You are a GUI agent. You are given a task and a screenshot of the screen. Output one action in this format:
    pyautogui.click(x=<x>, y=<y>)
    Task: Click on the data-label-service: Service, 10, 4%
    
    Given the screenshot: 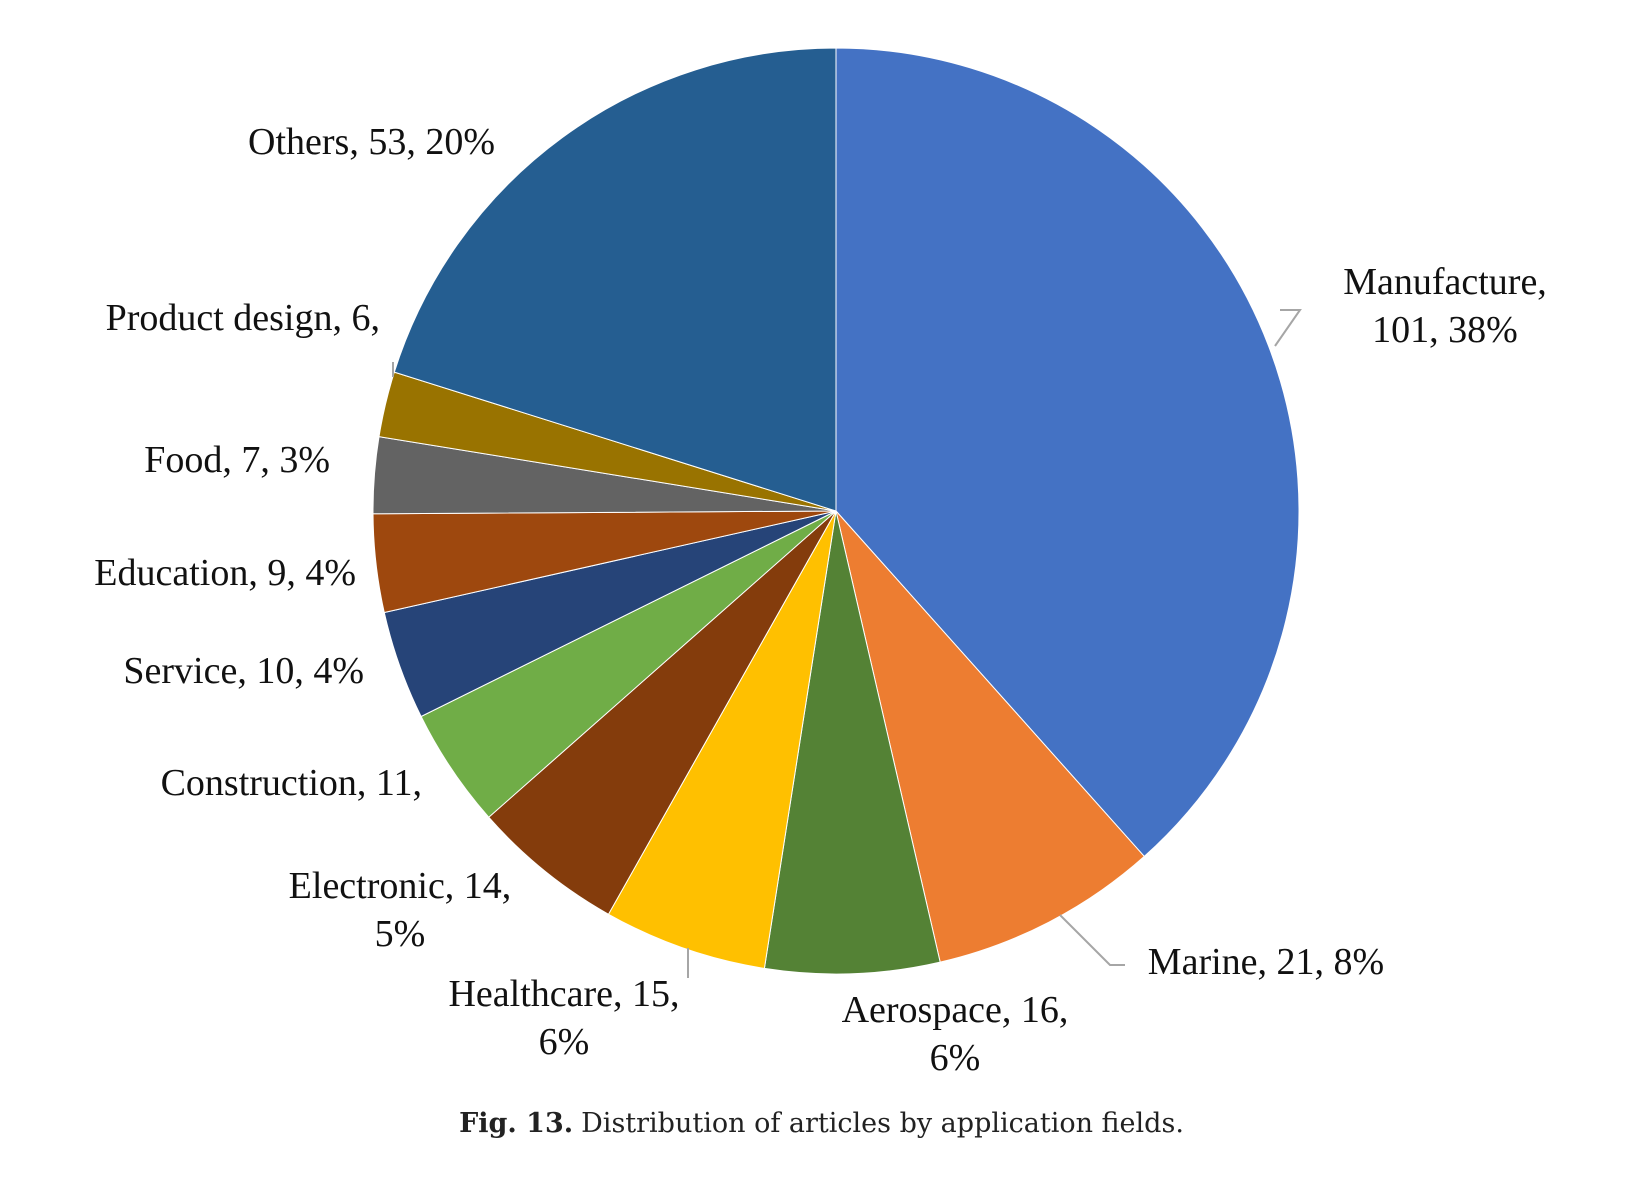 What is the action you would take?
    pyautogui.click(x=243, y=671)
    